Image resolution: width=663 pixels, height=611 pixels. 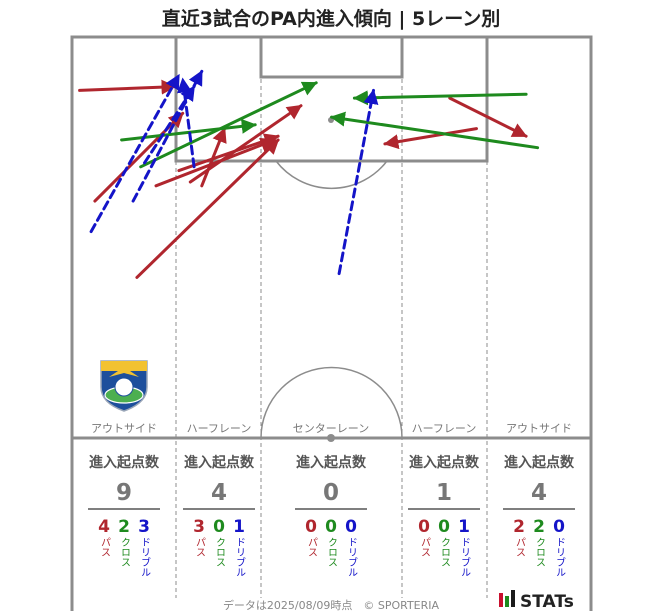 I want to click on lane-5-pass-count: 2, so click(x=519, y=527).